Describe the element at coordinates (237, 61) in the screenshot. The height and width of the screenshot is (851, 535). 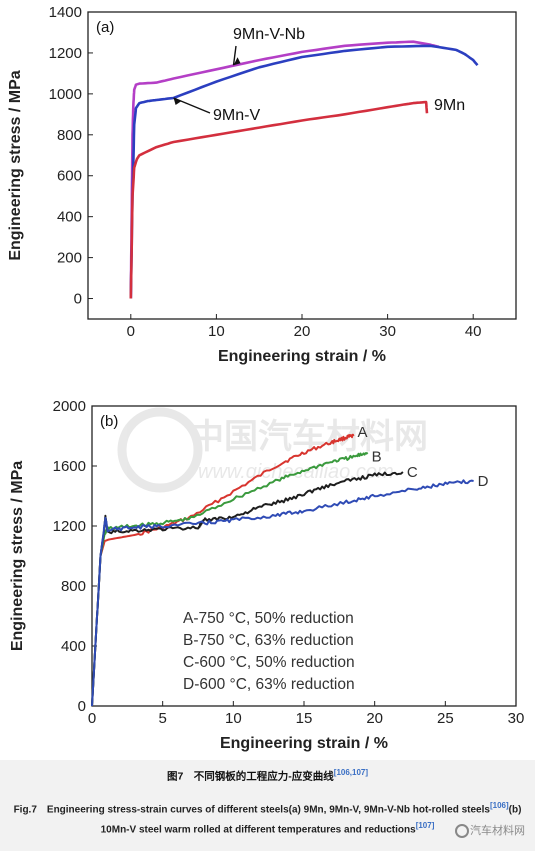
I see `annotation-arrowhead-9mn-v-nb` at that location.